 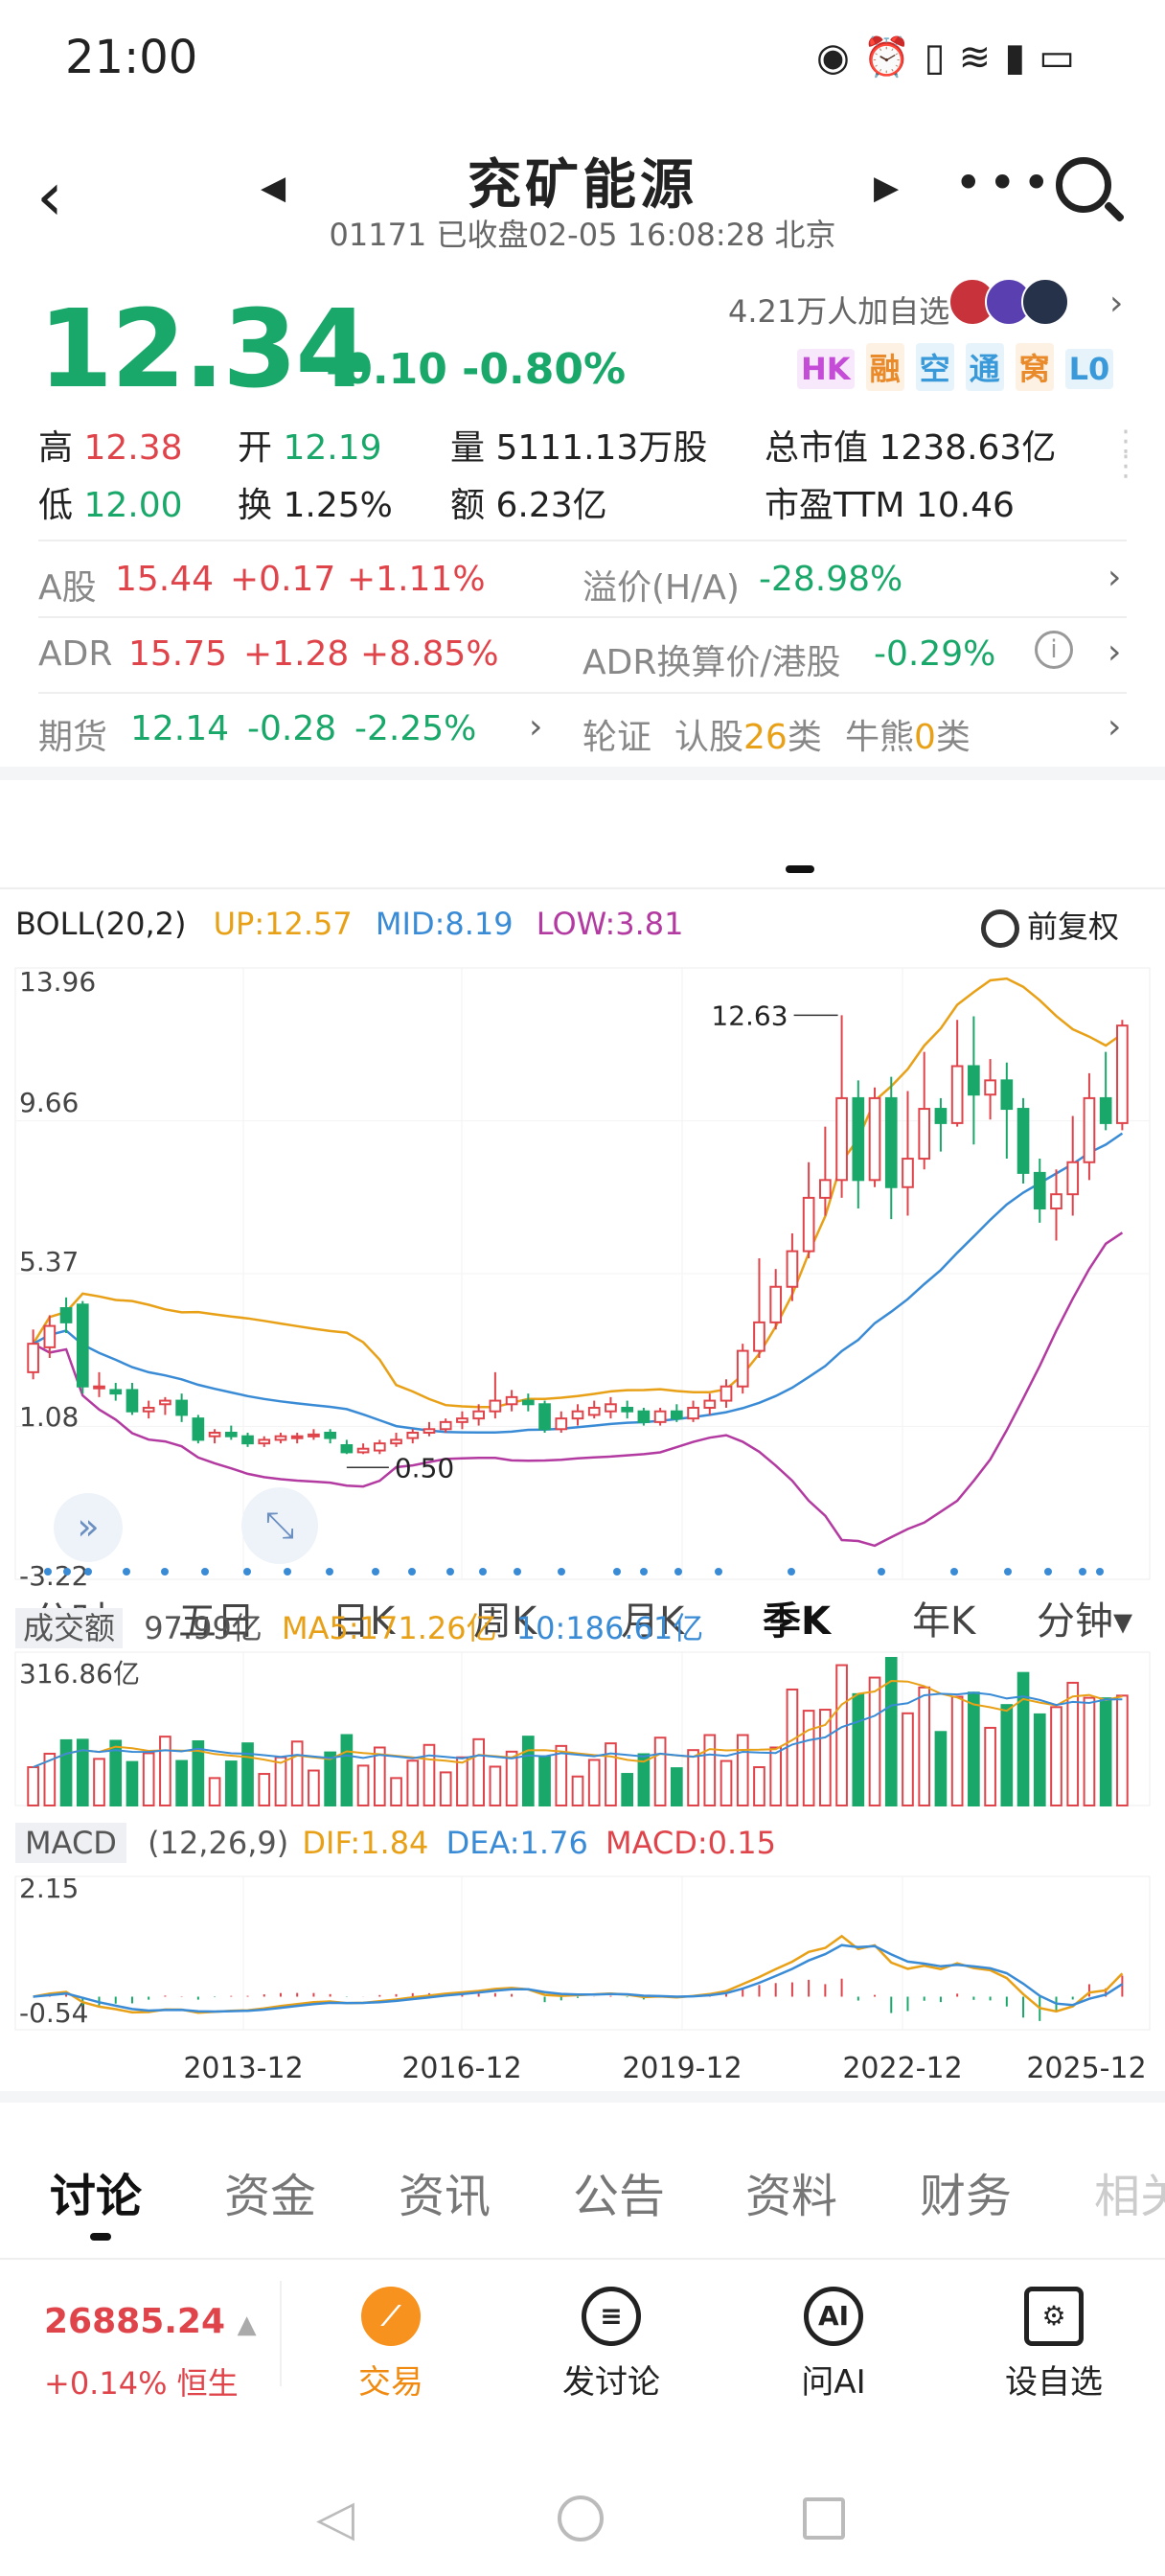 What do you see at coordinates (581, 2519) in the screenshot?
I see `nav-home-icon` at bounding box center [581, 2519].